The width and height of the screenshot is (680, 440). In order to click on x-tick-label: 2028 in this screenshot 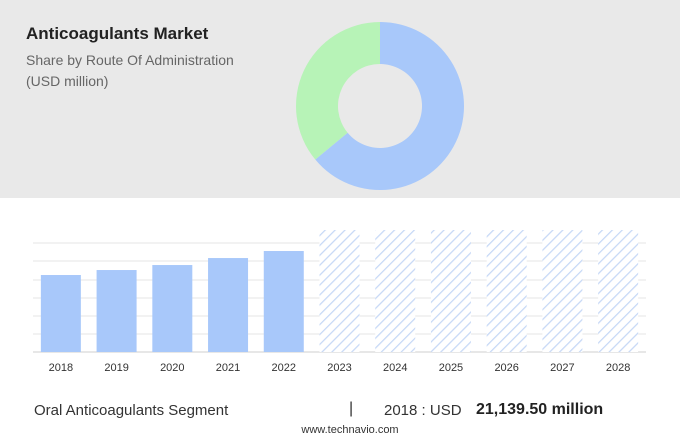, I will do `click(618, 368)`.